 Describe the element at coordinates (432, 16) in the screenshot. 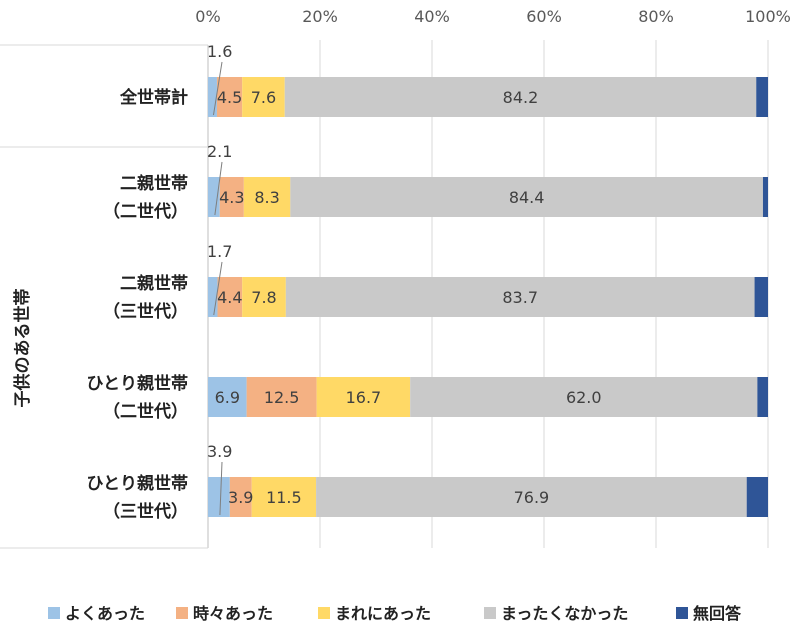

I see `x-tick-label: 40%` at that location.